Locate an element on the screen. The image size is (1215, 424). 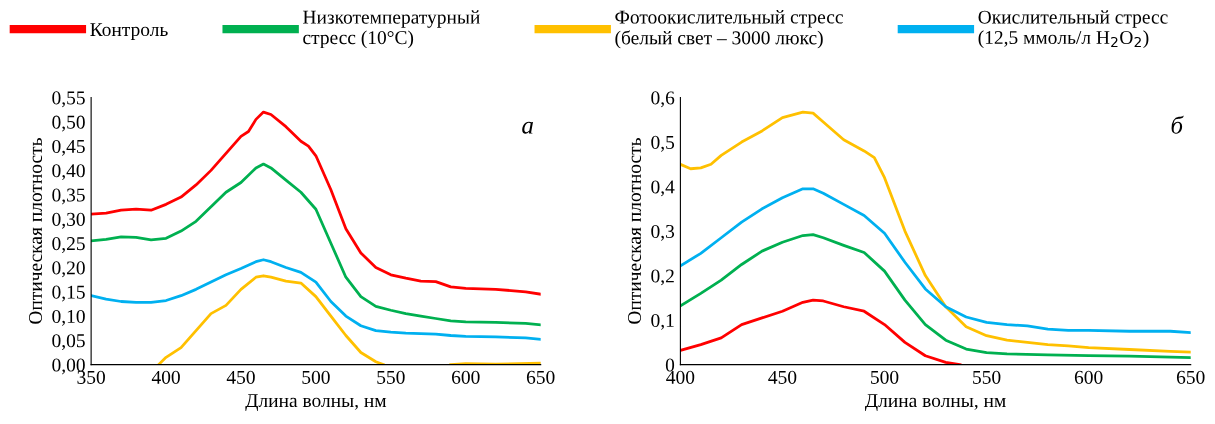
y-tick-label: 0,10 is located at coordinates (68, 317).